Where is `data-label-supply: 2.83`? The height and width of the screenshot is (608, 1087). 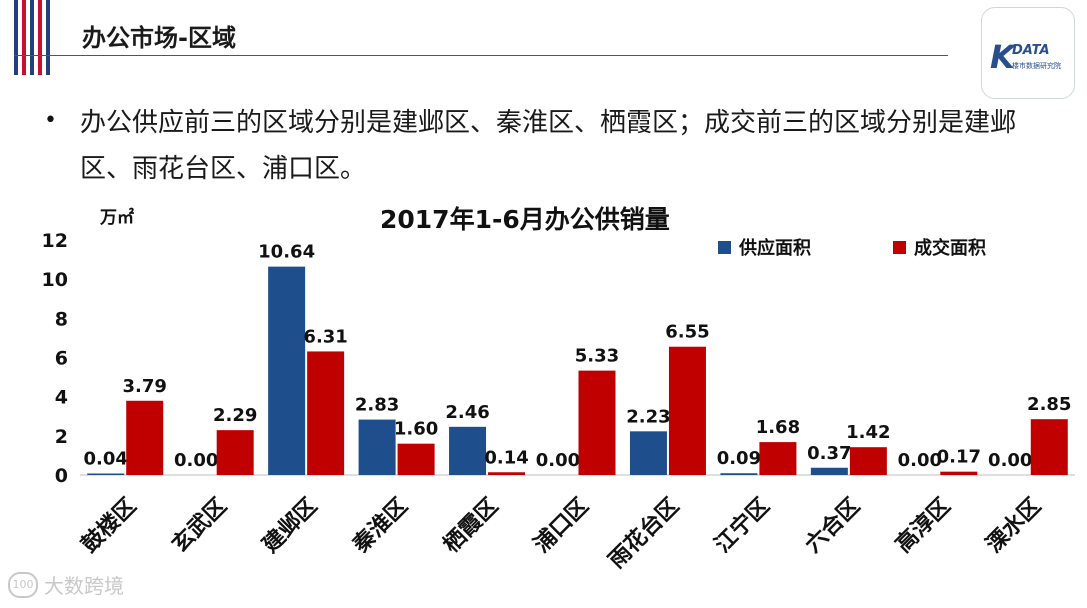 data-label-supply: 2.83 is located at coordinates (377, 405).